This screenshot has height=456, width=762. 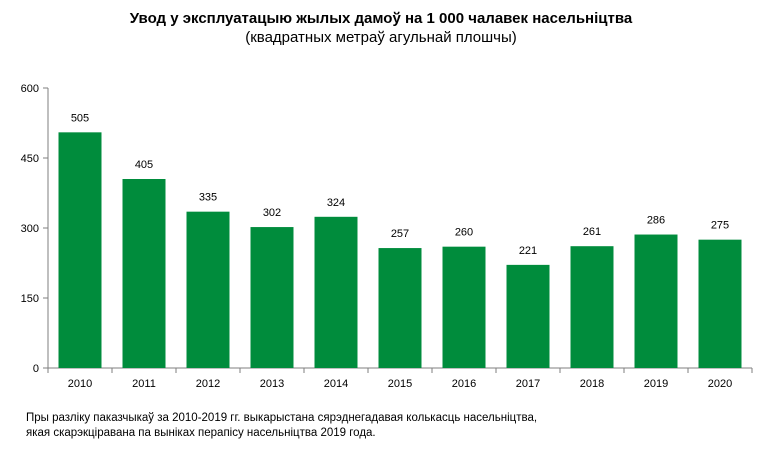 I want to click on bar-2012, so click(x=208, y=289).